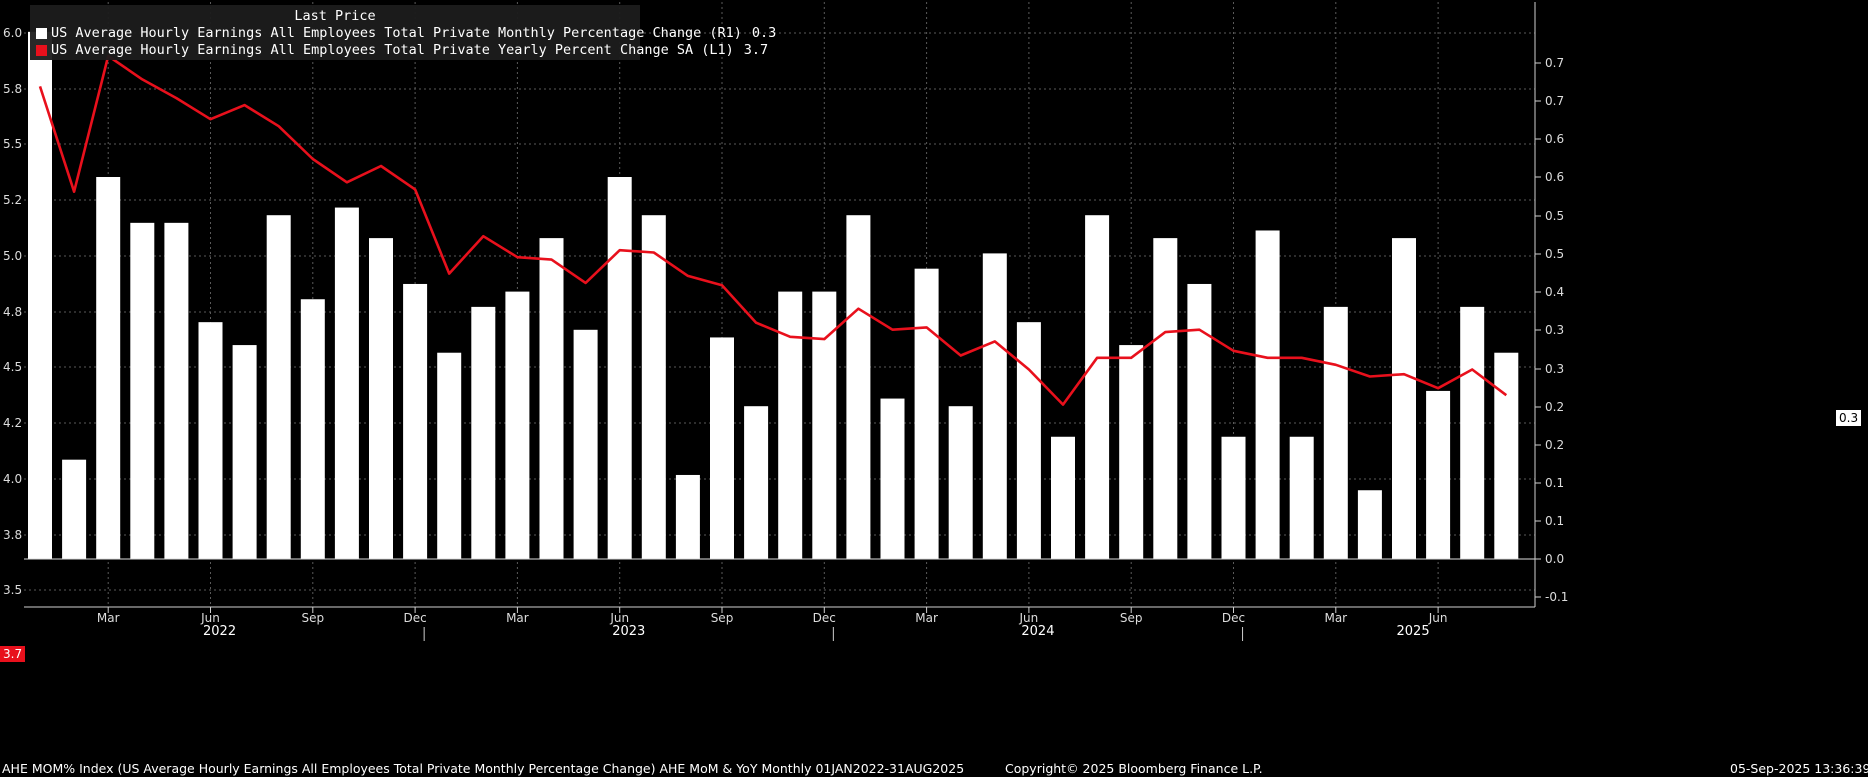 This screenshot has height=777, width=1868. What do you see at coordinates (219, 631) in the screenshot?
I see `year-label: 2022` at bounding box center [219, 631].